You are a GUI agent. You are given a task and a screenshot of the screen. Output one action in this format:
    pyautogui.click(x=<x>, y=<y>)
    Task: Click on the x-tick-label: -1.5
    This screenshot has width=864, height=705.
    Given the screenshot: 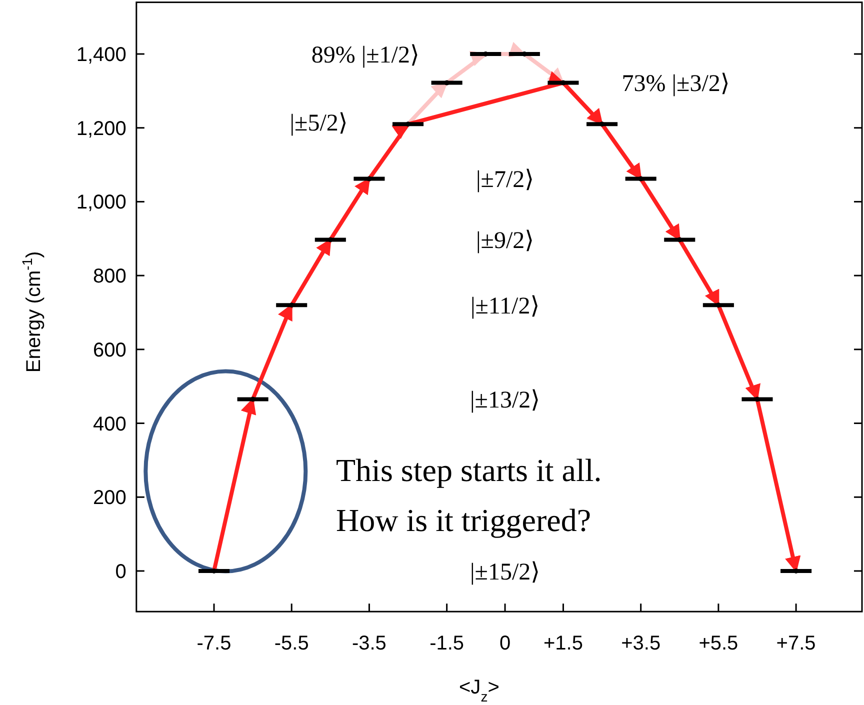 What is the action you would take?
    pyautogui.click(x=447, y=643)
    